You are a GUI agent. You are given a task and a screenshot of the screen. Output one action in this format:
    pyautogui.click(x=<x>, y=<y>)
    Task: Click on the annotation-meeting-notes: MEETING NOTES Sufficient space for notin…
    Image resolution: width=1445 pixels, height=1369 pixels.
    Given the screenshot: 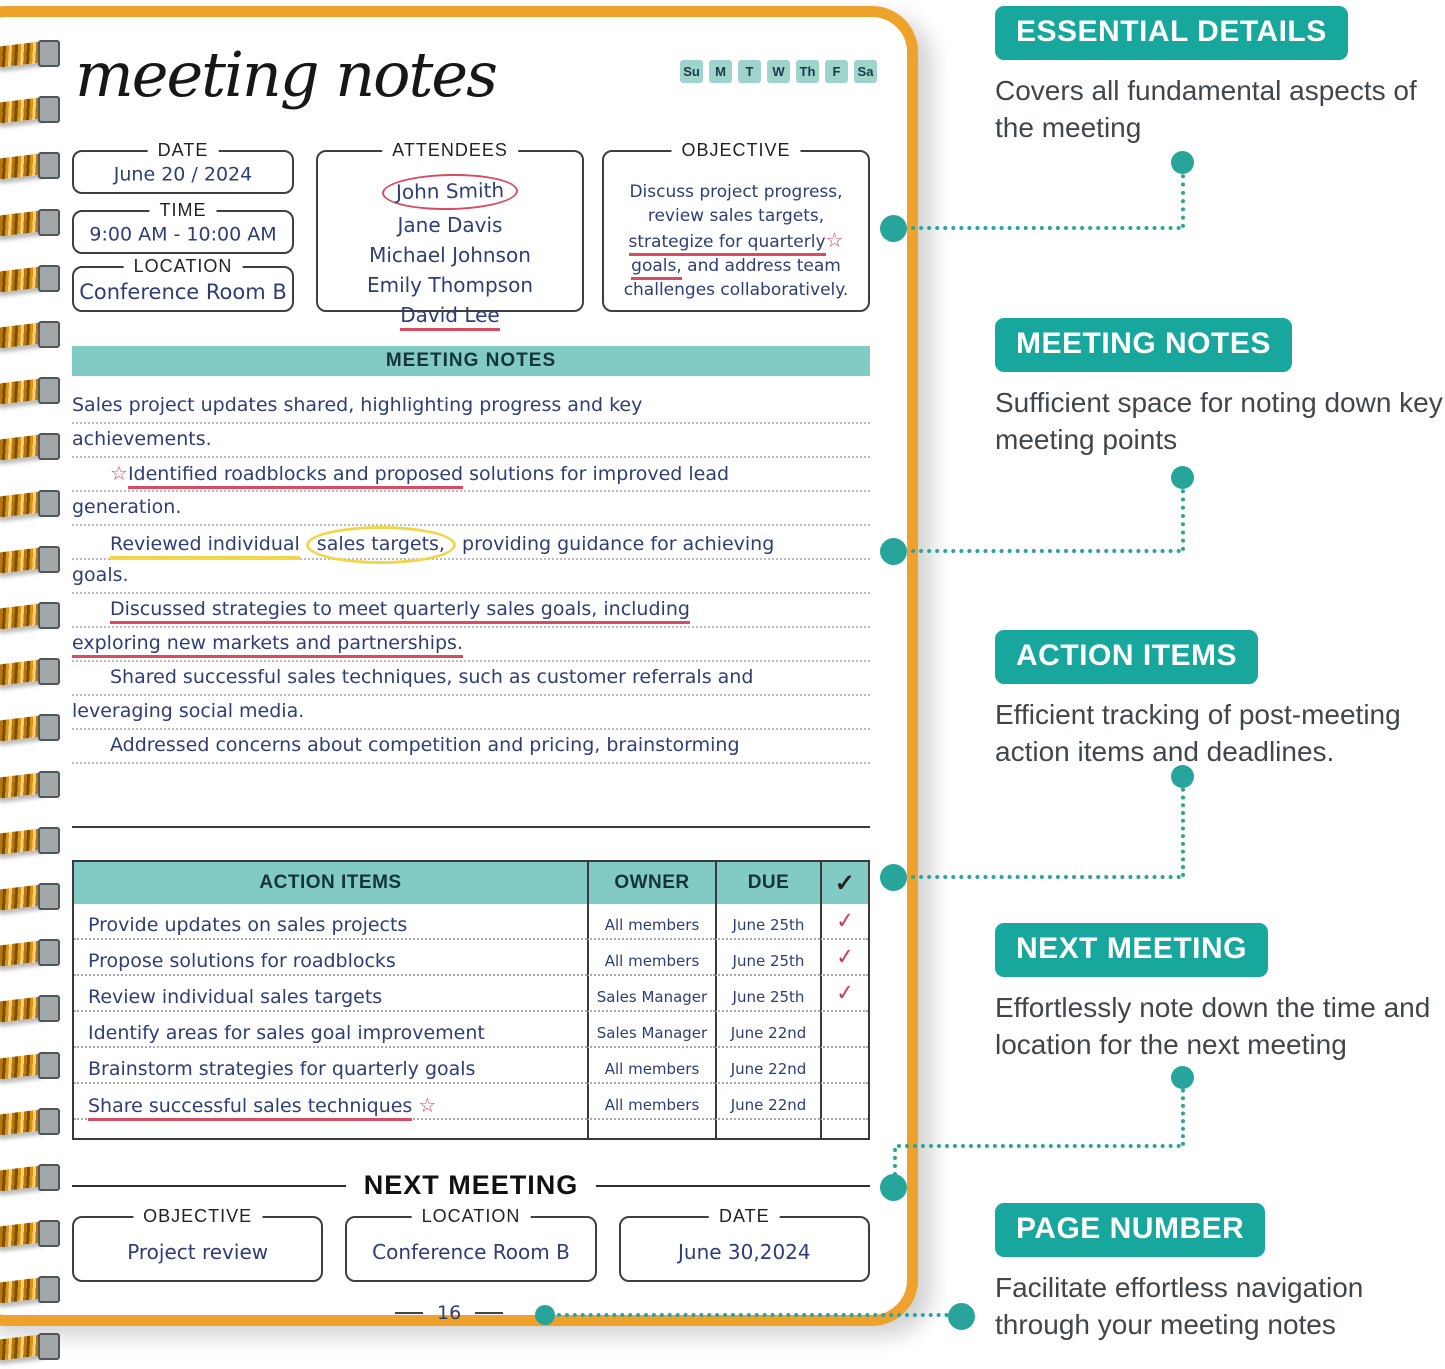 What is the action you would take?
    pyautogui.click(x=1220, y=388)
    